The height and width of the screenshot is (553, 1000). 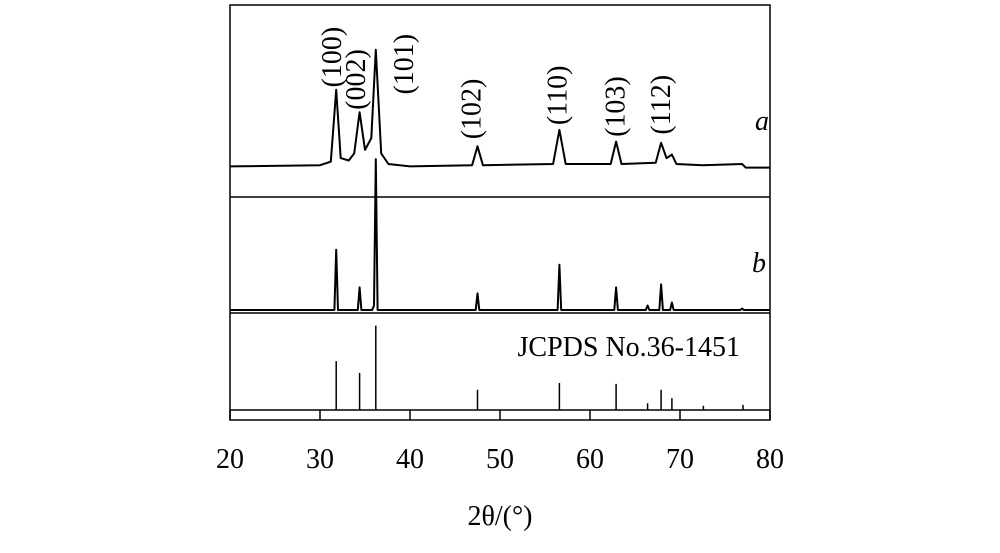 What do you see at coordinates (615, 106) in the screenshot?
I see `peak-index-label: (103)` at bounding box center [615, 106].